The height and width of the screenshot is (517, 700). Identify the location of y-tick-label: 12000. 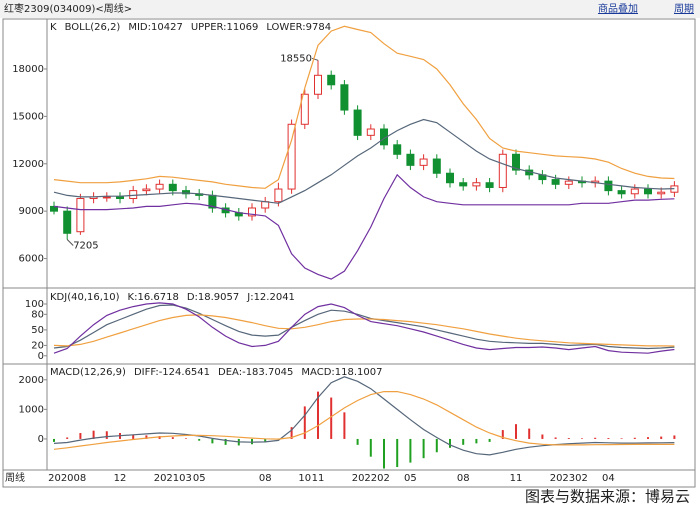
(28, 164).